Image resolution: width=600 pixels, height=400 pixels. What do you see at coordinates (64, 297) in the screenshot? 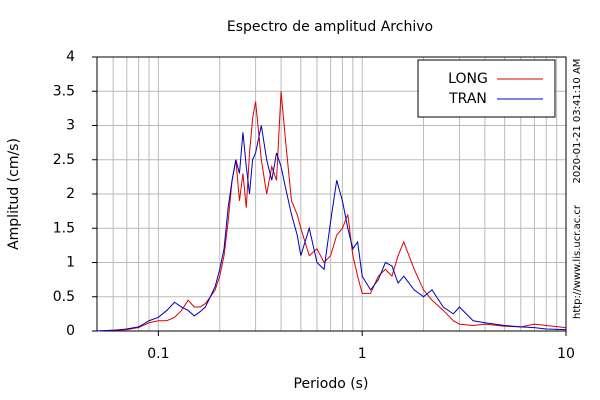
I see `y-tick-label: 0.5` at bounding box center [64, 297].